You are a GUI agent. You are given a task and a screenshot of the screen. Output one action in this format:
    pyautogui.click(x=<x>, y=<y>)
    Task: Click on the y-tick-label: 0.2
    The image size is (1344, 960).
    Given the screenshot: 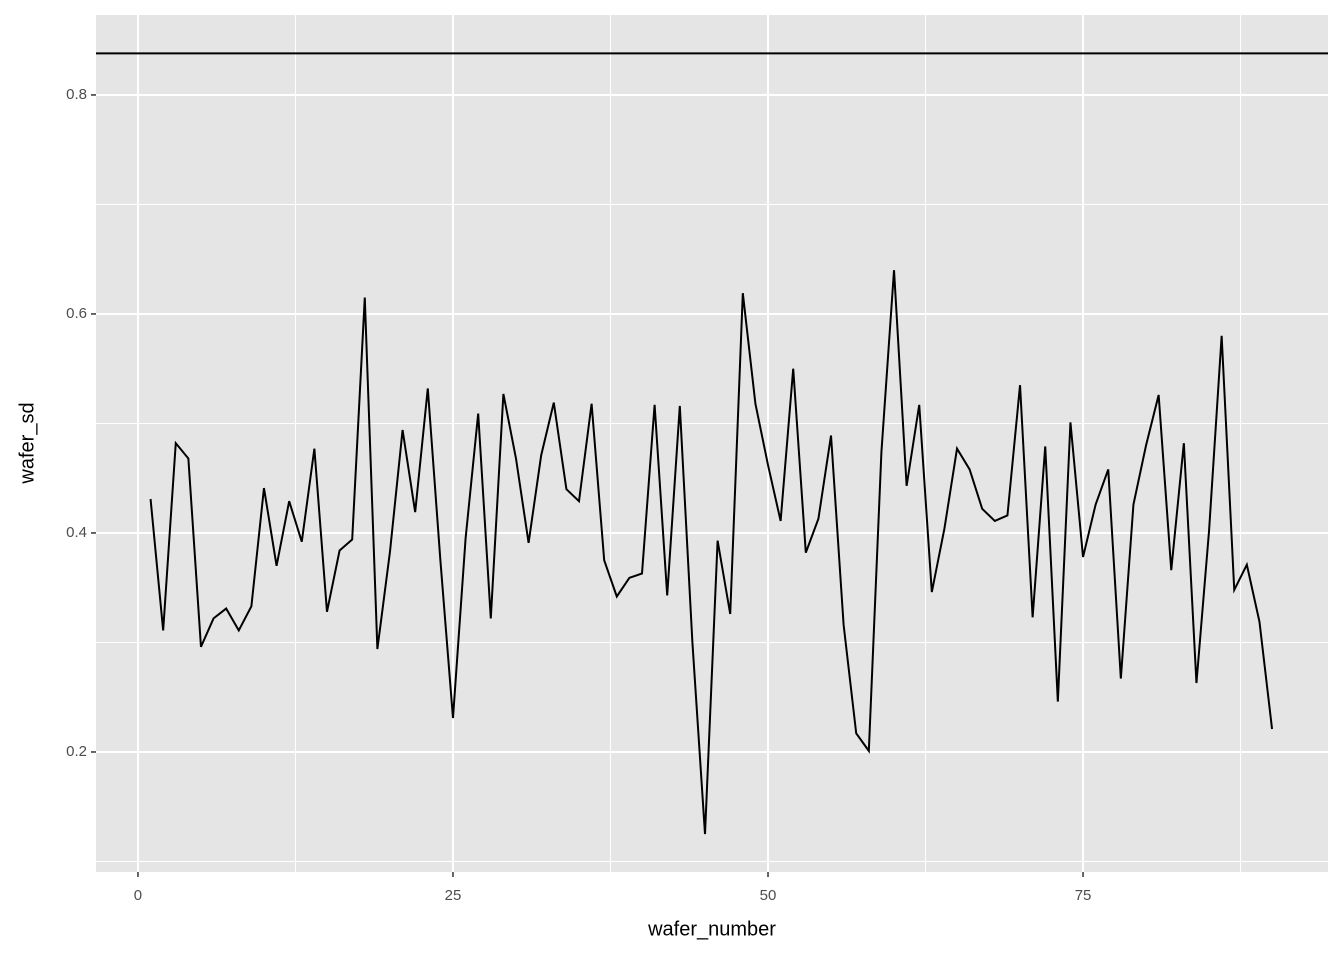 What is the action you would take?
    pyautogui.click(x=76, y=751)
    